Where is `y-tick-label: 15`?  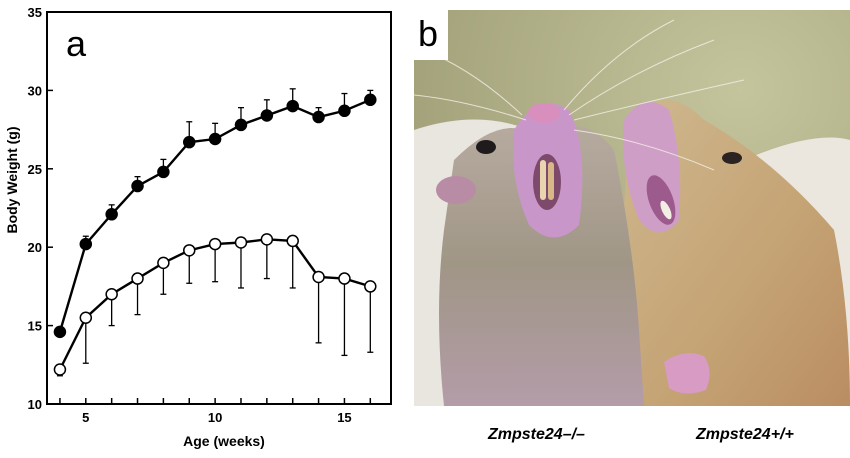
y-tick-label: 15 is located at coordinates (35, 326).